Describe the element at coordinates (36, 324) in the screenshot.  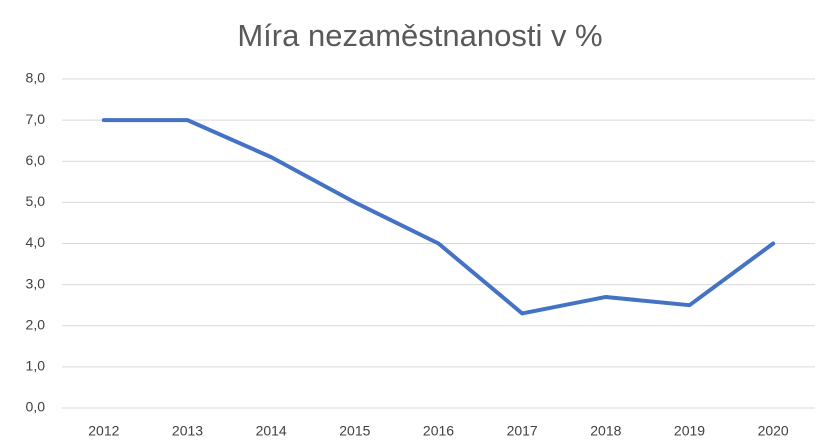
I see `y-tick-label: 2,0` at that location.